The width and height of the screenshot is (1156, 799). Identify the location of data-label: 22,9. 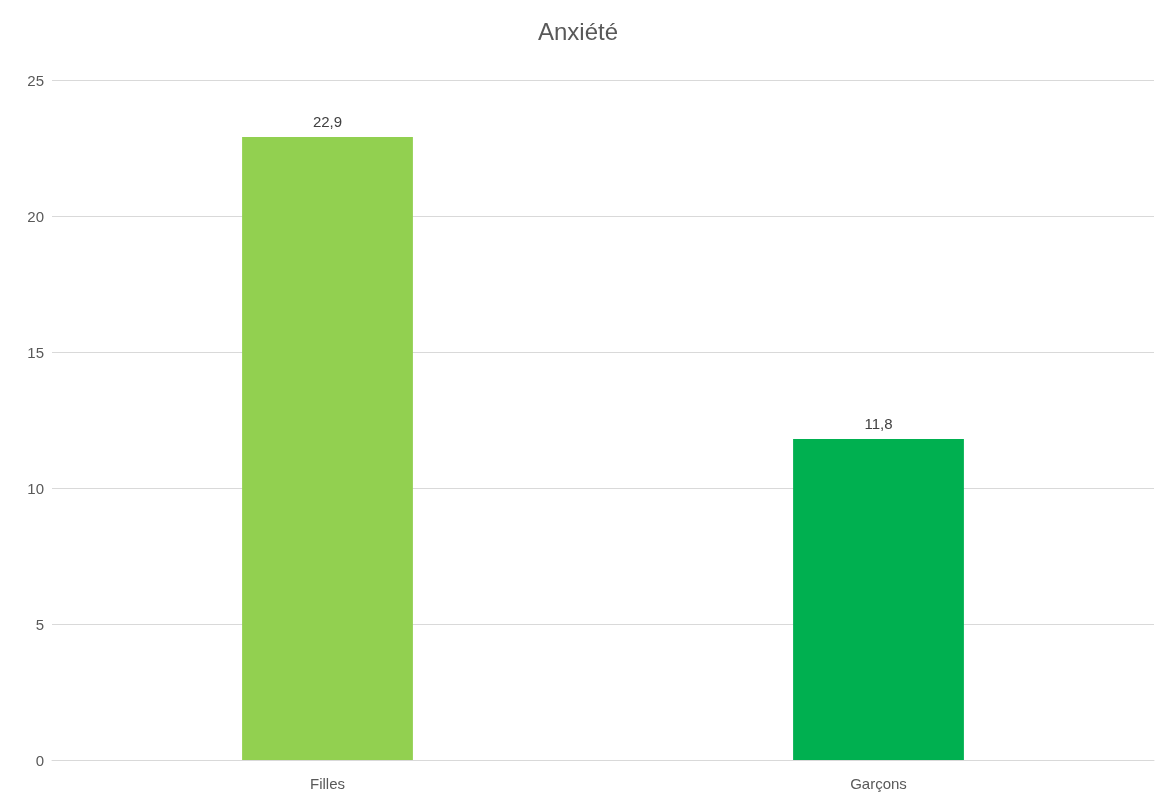
(327, 122).